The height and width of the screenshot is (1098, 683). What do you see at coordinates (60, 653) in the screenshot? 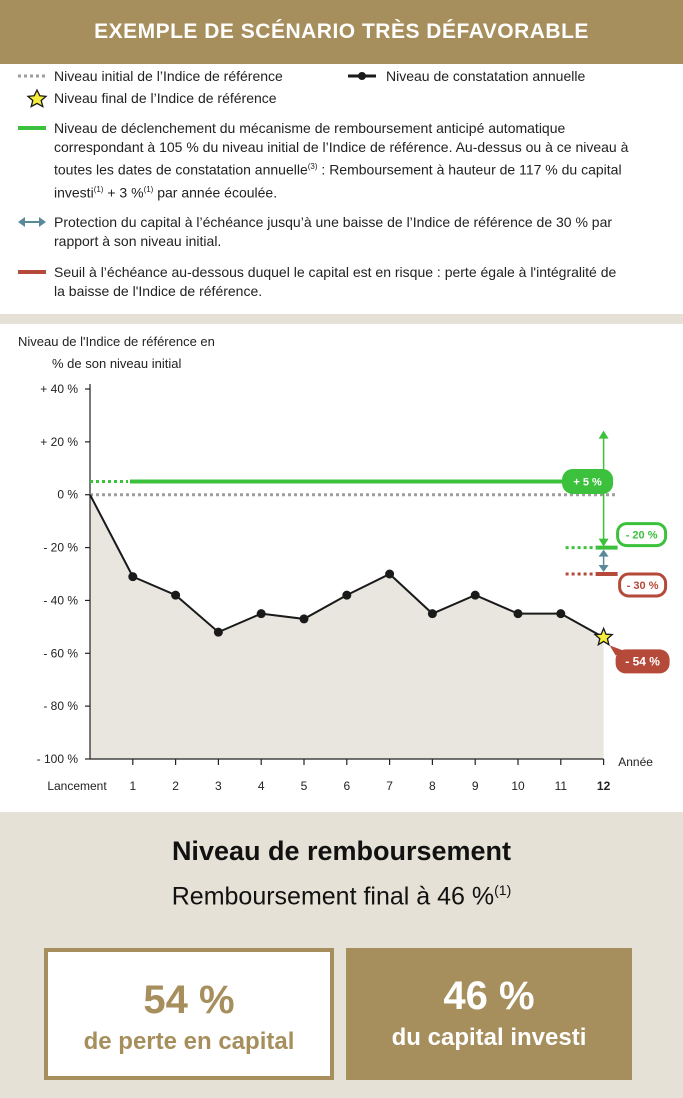
I see `y-tick-label: - 60 %` at bounding box center [60, 653].